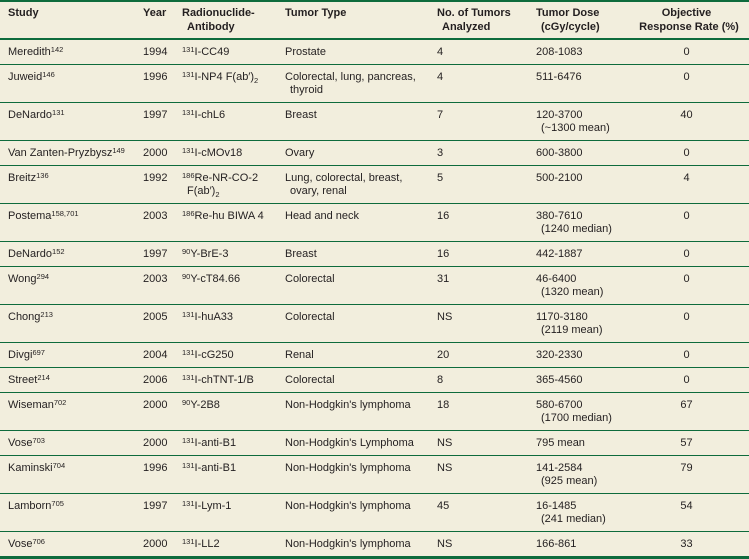  What do you see at coordinates (155, 380) in the screenshot?
I see `cell-year: 2006` at bounding box center [155, 380].